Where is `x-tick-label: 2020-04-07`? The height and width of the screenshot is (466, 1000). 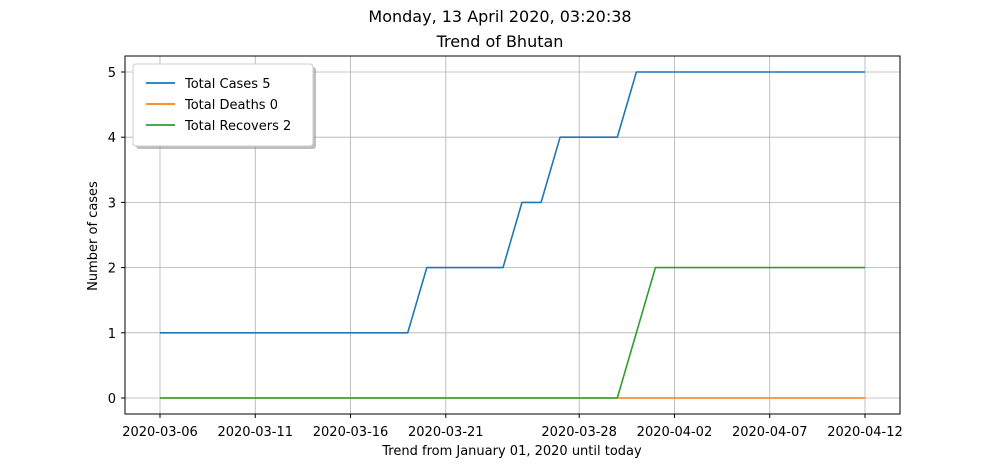 x-tick-label: 2020-04-07 is located at coordinates (770, 432).